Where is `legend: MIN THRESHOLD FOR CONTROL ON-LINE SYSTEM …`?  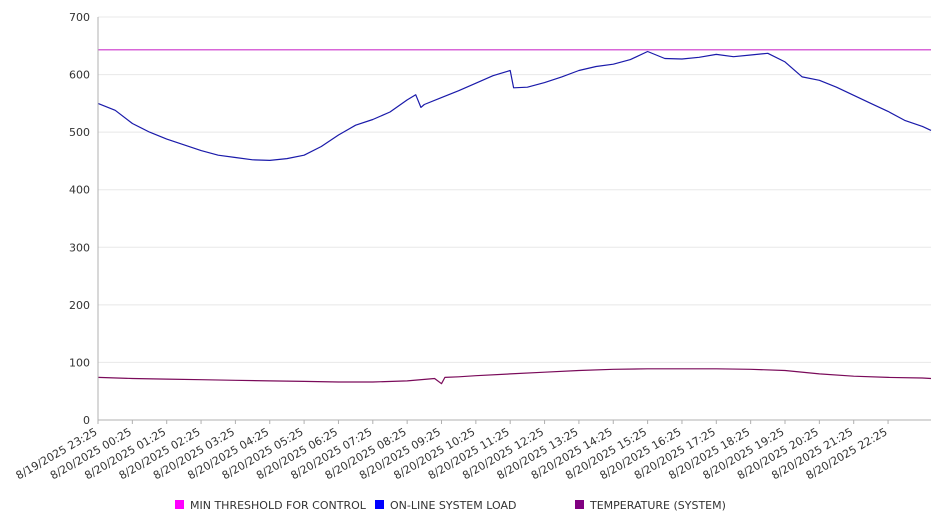 legend: MIN THRESHOLD FOR CONTROL ON-LINE SYSTEM … is located at coordinates (450, 505).